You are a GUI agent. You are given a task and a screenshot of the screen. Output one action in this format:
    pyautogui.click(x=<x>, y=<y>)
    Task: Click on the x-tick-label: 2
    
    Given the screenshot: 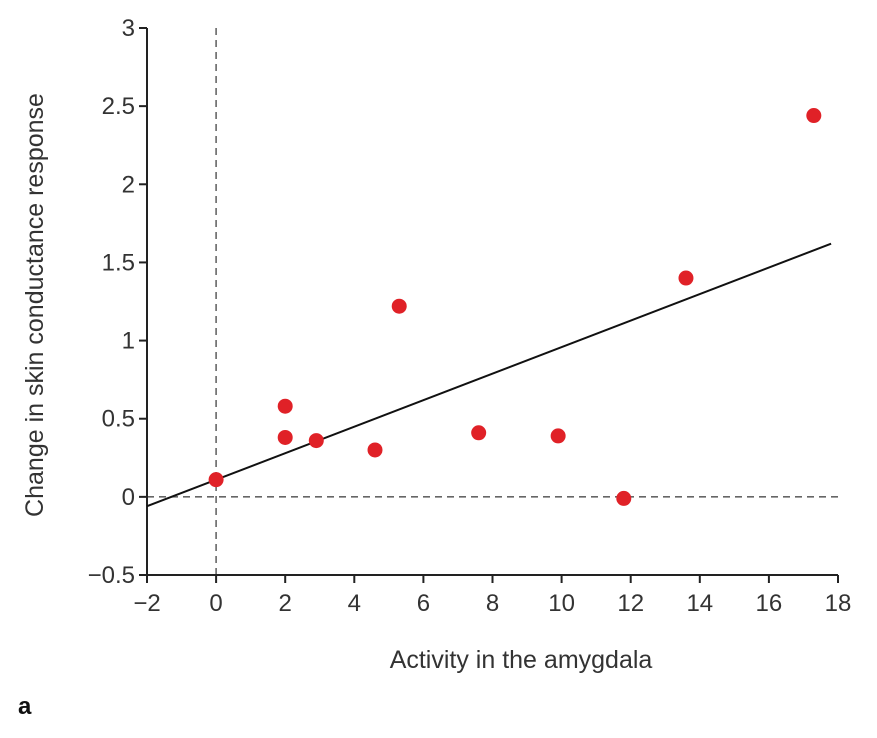 What is the action you would take?
    pyautogui.click(x=285, y=603)
    